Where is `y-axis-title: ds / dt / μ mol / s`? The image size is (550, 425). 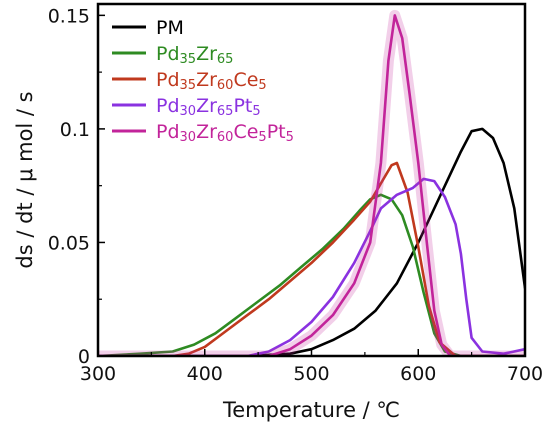
y-axis-title: ds / dt / μ mol / s is located at coordinates (25, 179).